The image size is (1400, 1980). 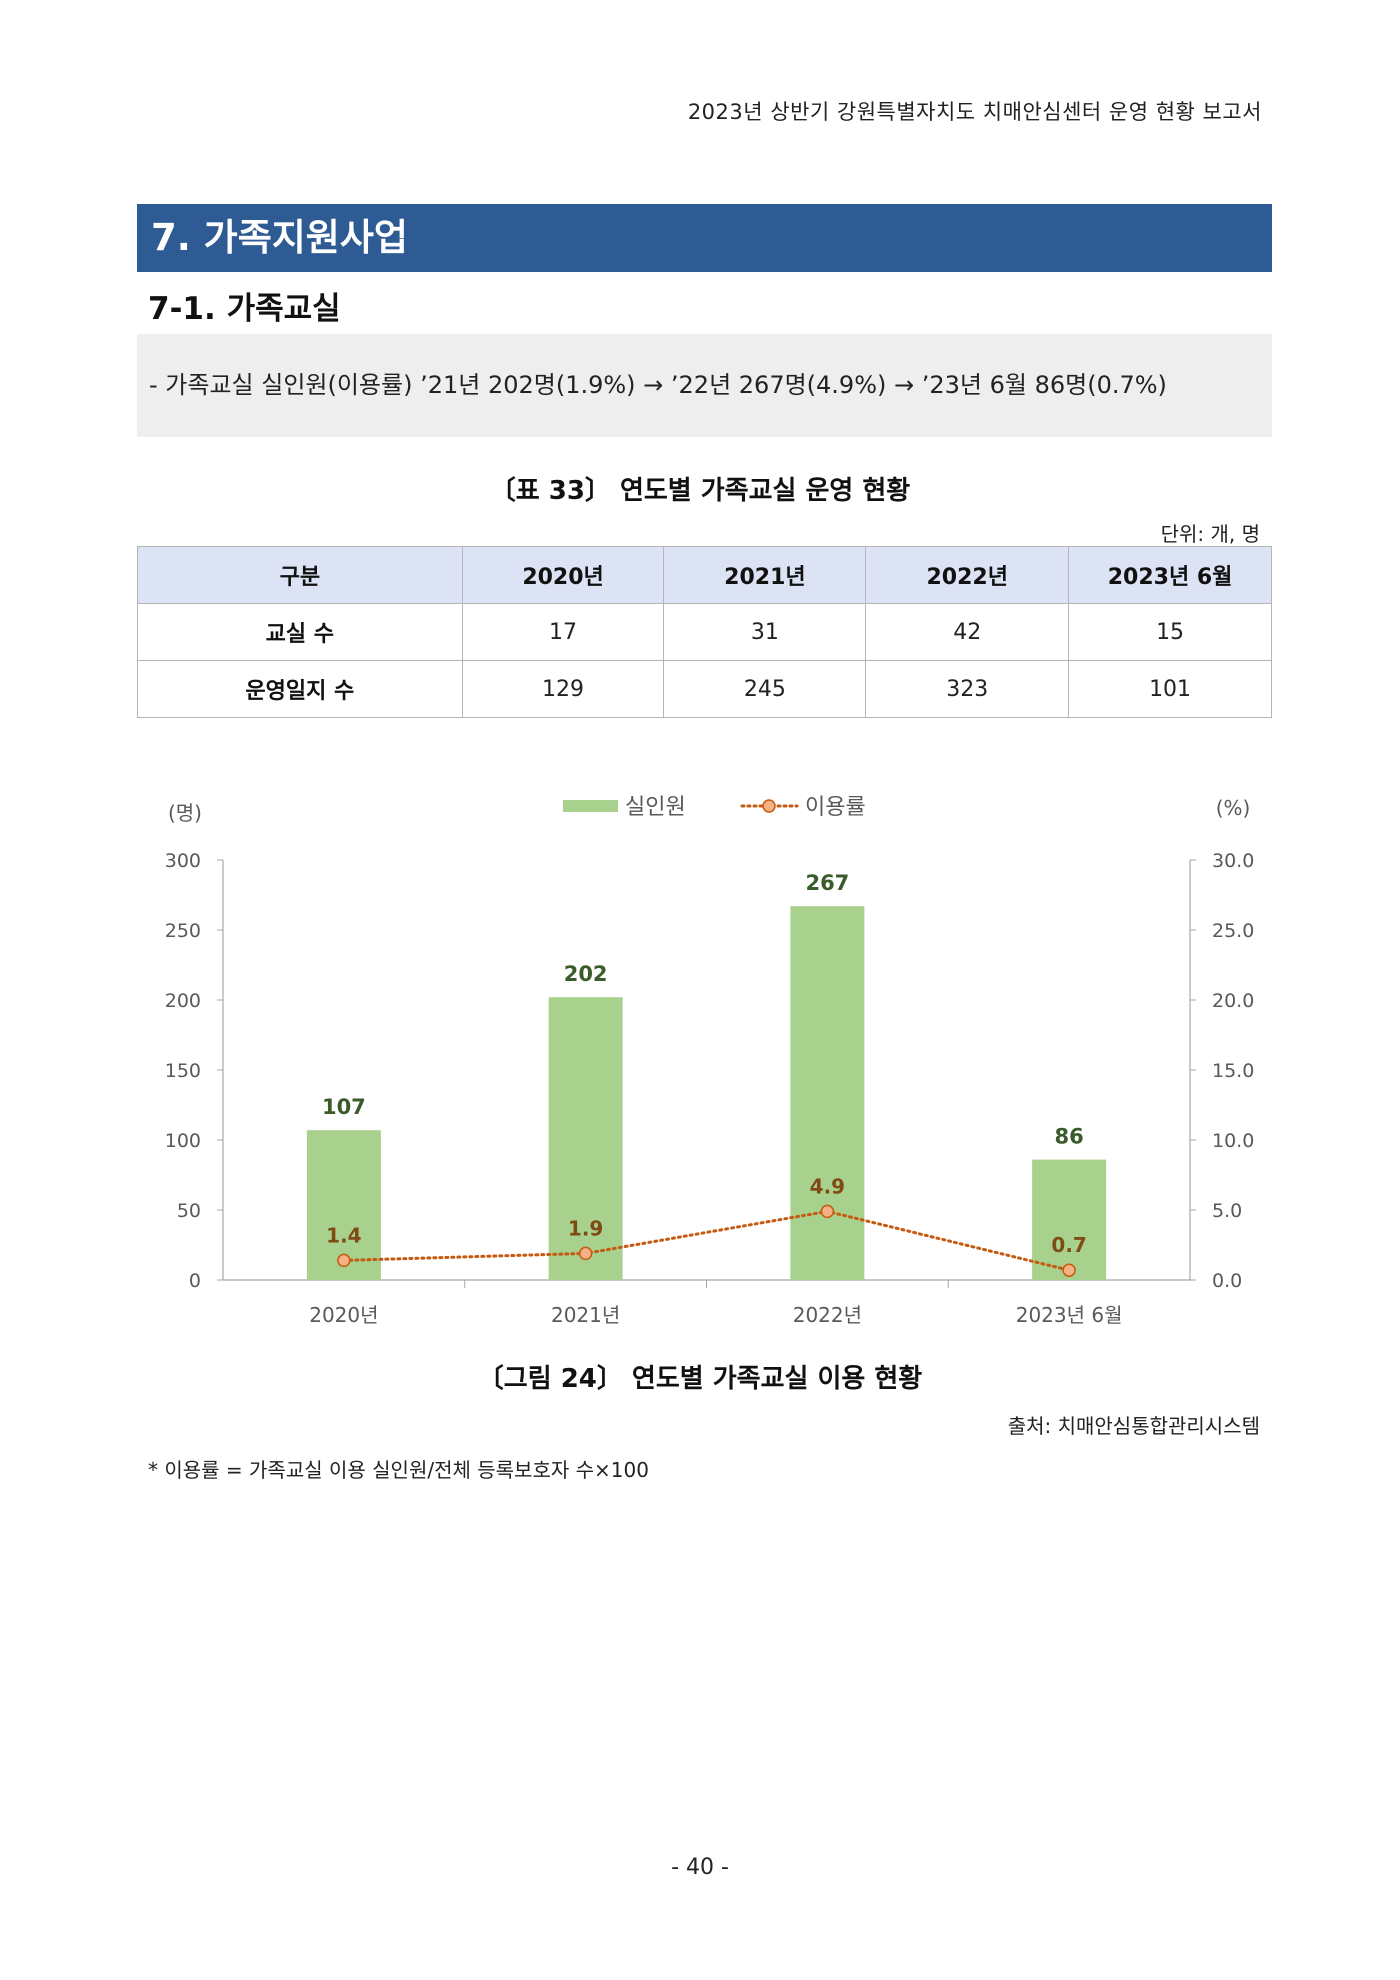 What do you see at coordinates (585, 1138) in the screenshot?
I see `bar-2021년` at bounding box center [585, 1138].